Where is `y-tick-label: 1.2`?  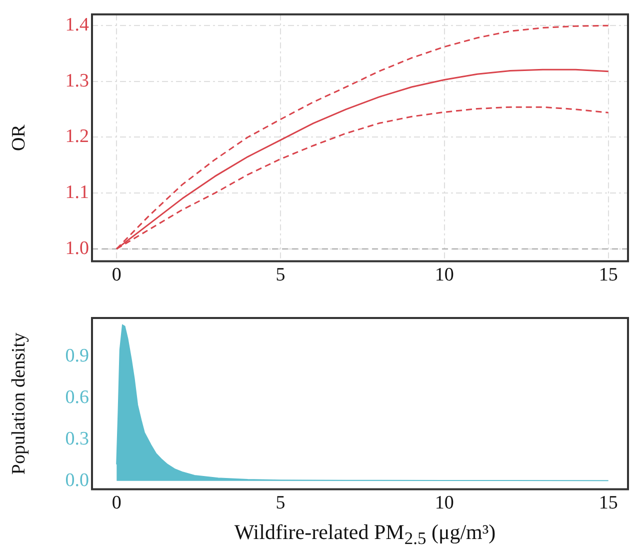
y-tick-label: 1.2 is located at coordinates (77, 137).